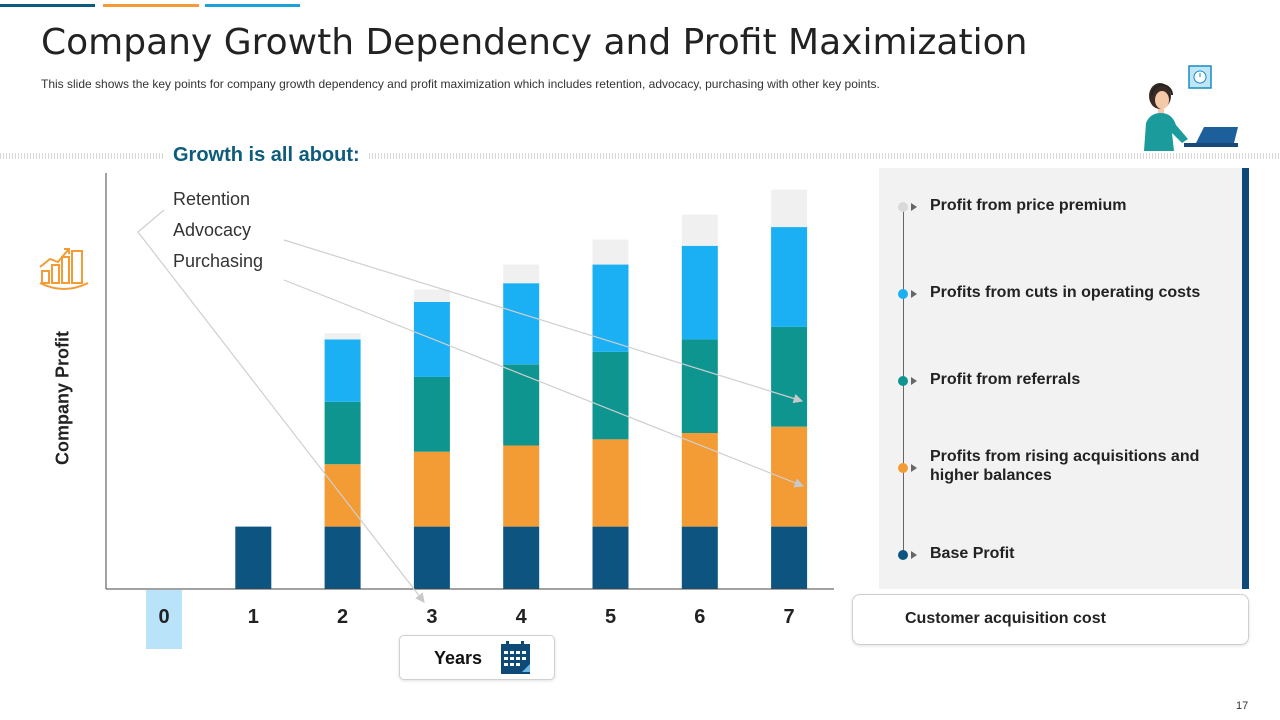 This screenshot has width=1280, height=720. Describe the element at coordinates (1005, 618) in the screenshot. I see `customer-acquisition-cost-label: Customer acquisition cost` at that location.